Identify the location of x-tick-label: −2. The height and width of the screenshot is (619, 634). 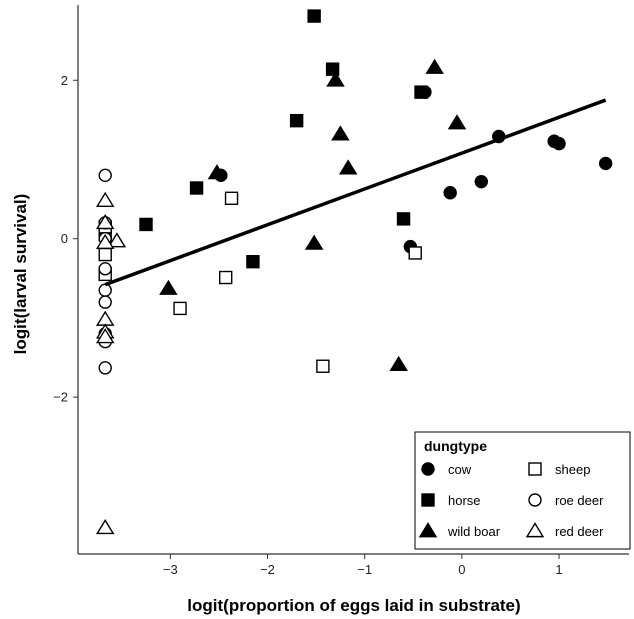
(267, 569).